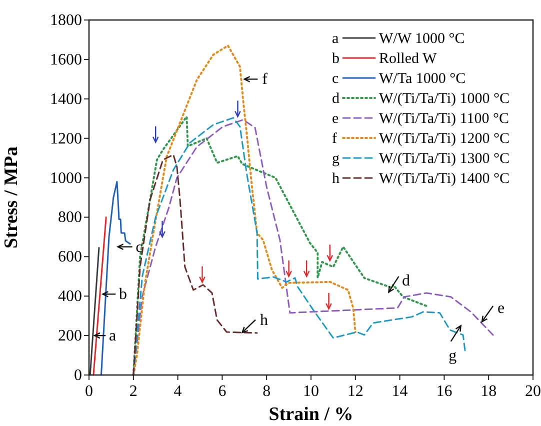 The width and height of the screenshot is (541, 426). Describe the element at coordinates (311, 414) in the screenshot. I see `x-axis-title: Strain / %` at that location.